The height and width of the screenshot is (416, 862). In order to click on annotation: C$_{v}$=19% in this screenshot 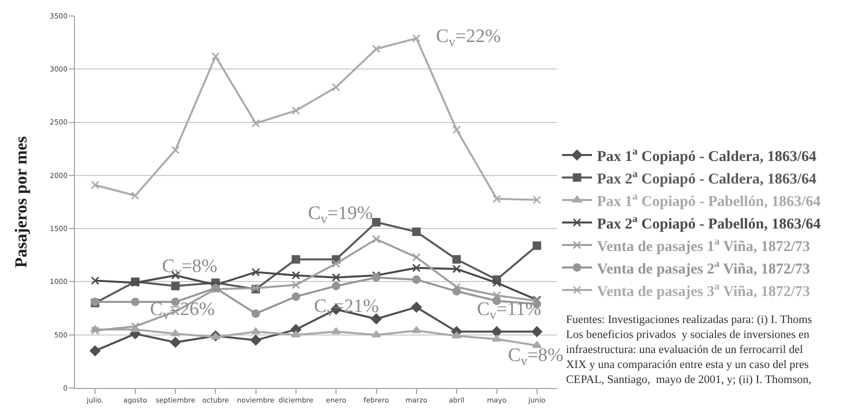, I will do `click(341, 214)`.